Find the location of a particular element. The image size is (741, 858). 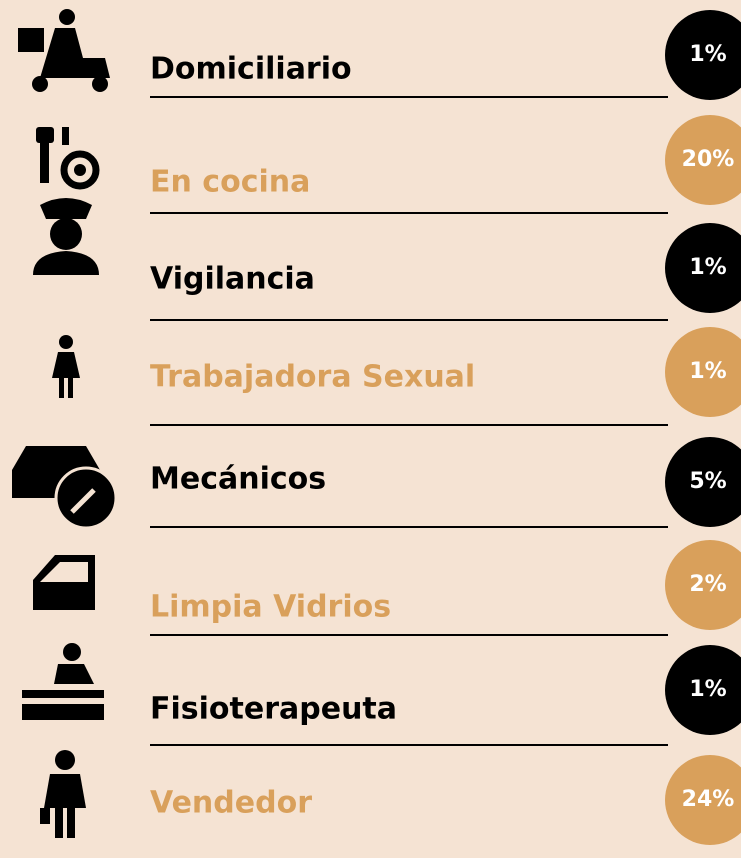

percent-label: 2% is located at coordinates (707, 584).